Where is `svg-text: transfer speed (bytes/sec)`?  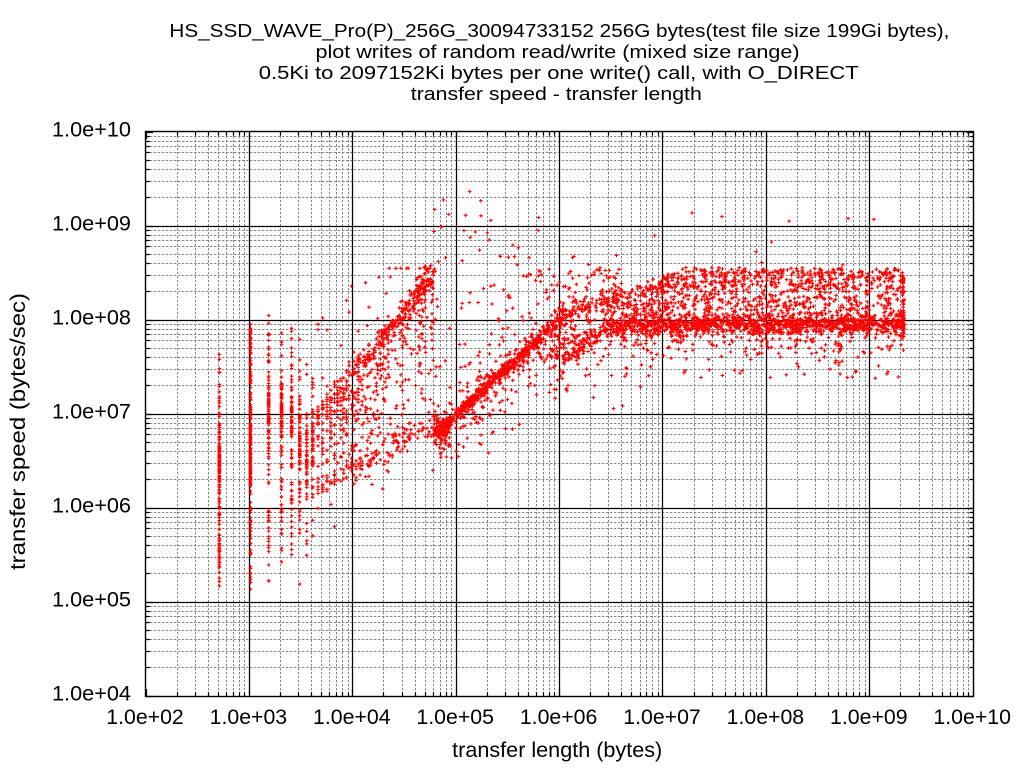 svg-text: transfer speed (bytes/sec) is located at coordinates (18, 431).